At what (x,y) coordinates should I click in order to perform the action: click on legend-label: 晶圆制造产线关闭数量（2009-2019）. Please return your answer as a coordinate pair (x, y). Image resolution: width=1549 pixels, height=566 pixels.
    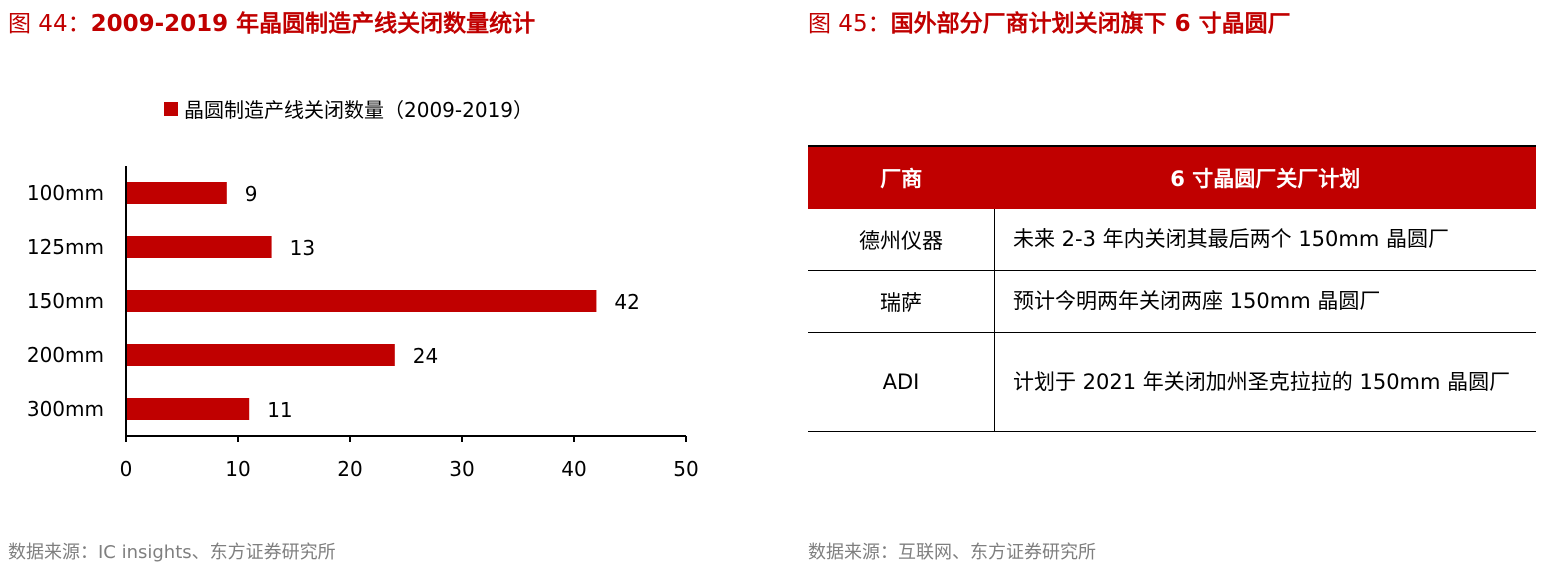
    Looking at the image, I should click on (359, 110).